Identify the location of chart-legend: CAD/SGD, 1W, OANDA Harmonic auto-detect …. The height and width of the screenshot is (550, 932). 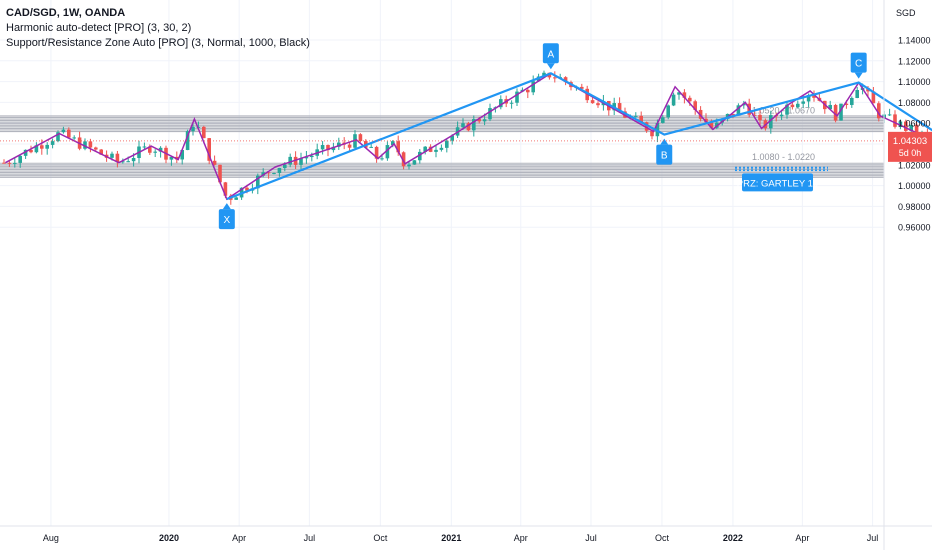
(158, 28).